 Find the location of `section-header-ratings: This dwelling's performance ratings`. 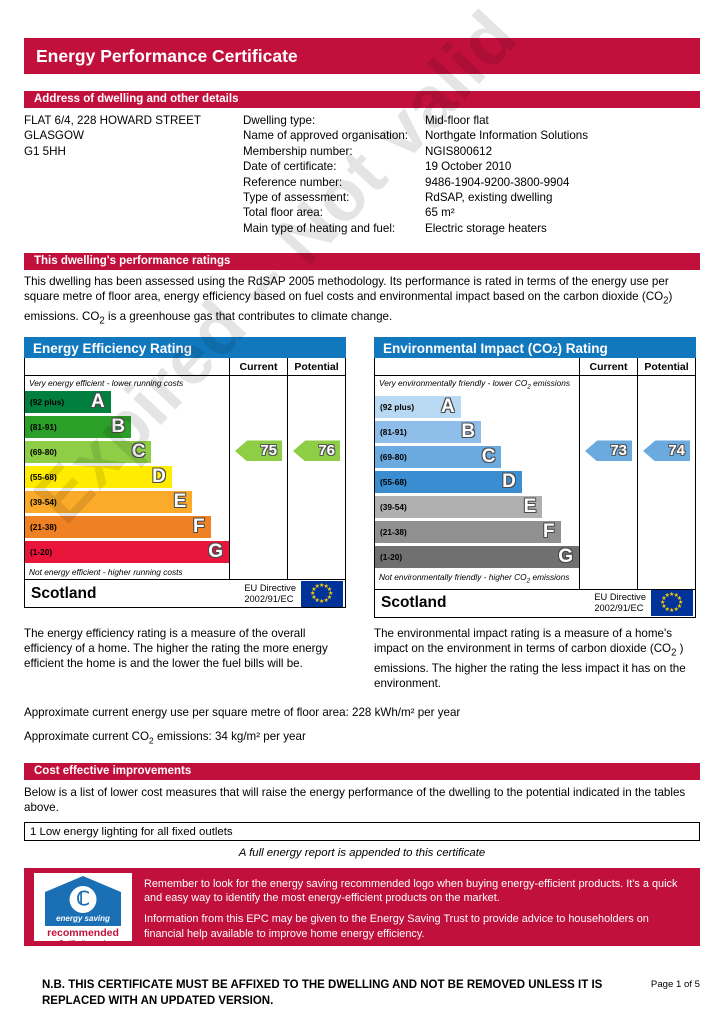

section-header-ratings: This dwelling's performance ratings is located at coordinates (362, 262).